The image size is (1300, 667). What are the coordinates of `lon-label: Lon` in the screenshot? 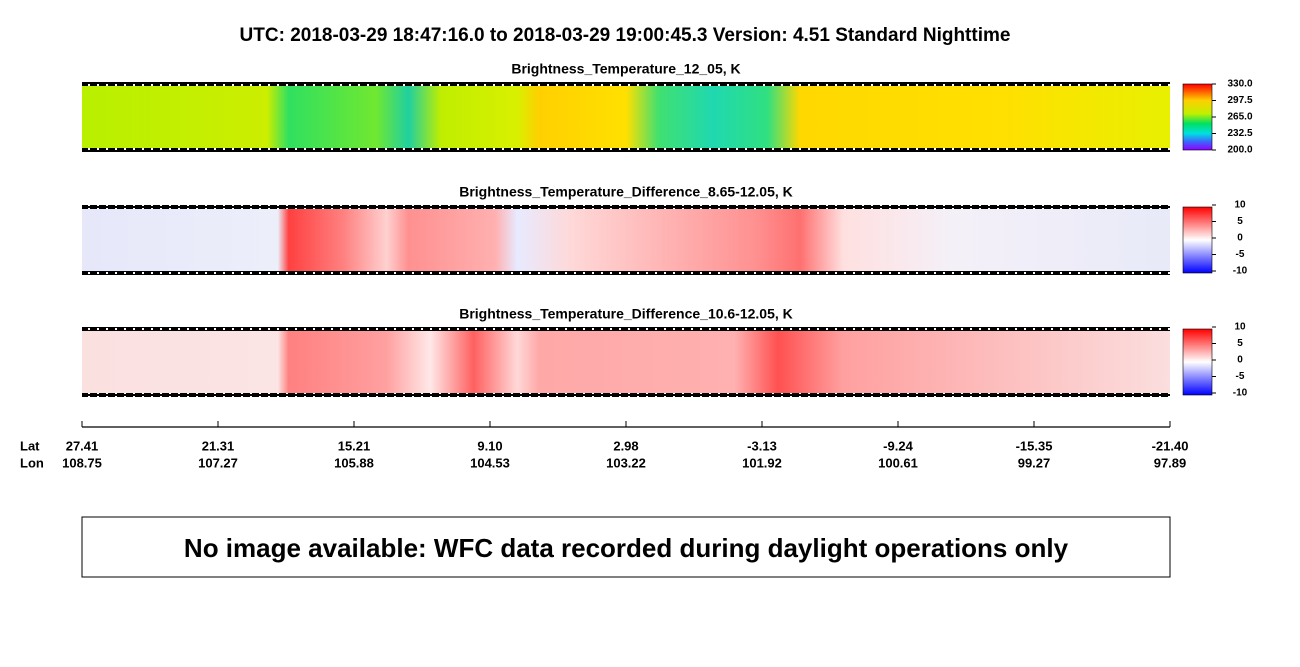 It's located at (32, 462).